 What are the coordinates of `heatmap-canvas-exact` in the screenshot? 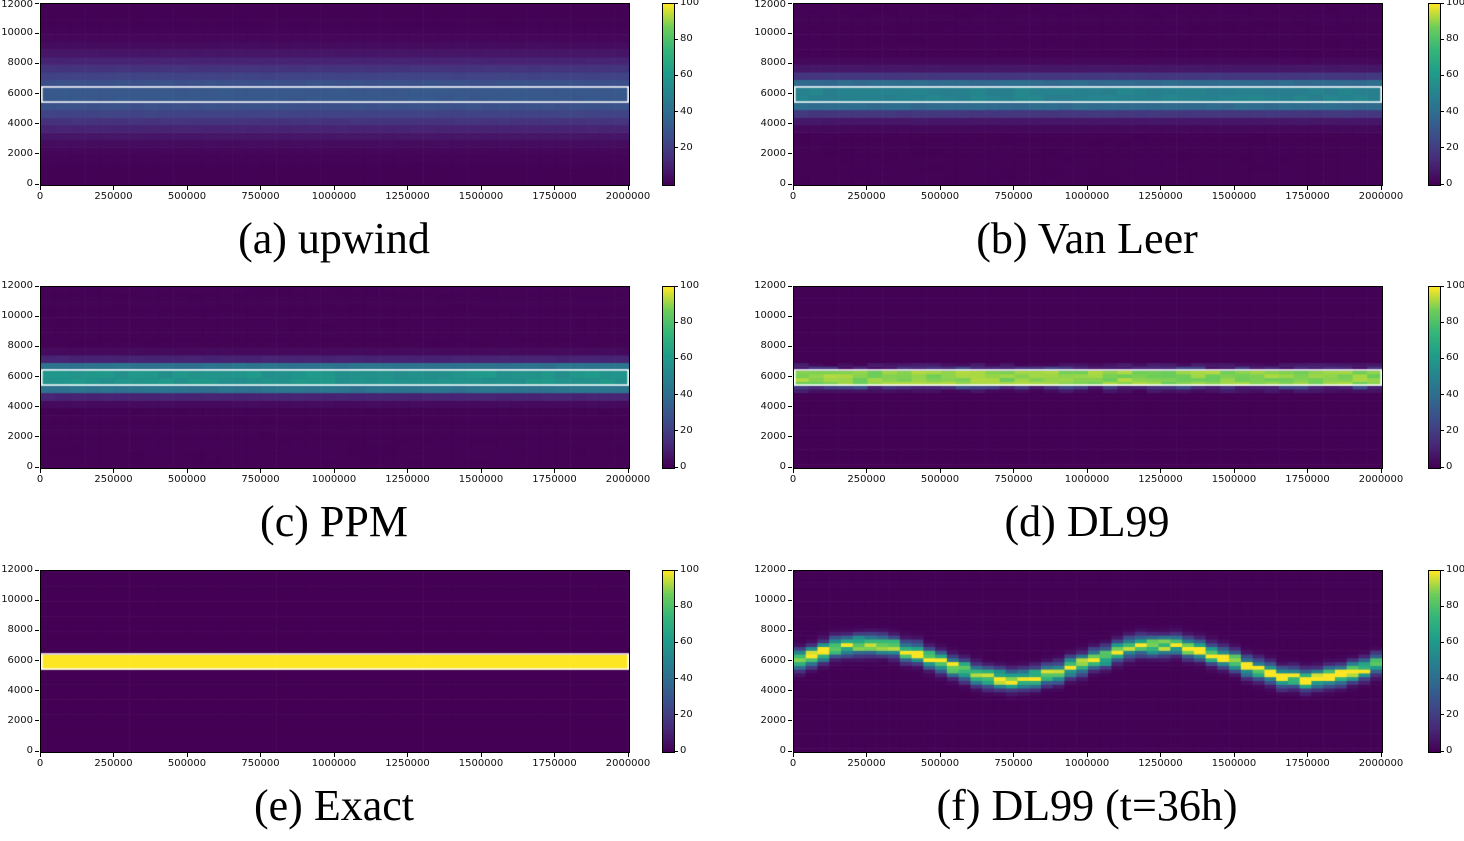 It's located at (335, 661).